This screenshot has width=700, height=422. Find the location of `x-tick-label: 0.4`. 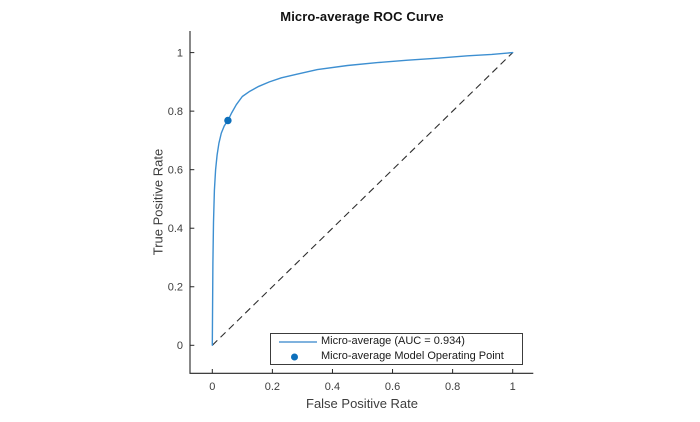

x-tick-label: 0.4 is located at coordinates (332, 387).